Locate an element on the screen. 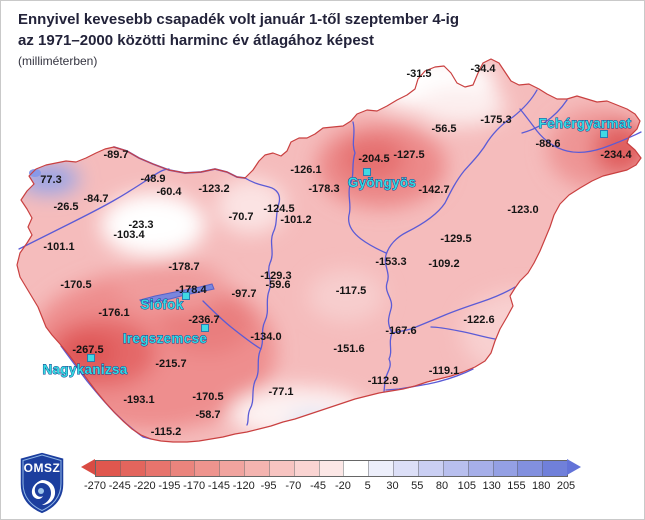 This screenshot has width=645, height=520. station-value: -175.3 is located at coordinates (495, 120).